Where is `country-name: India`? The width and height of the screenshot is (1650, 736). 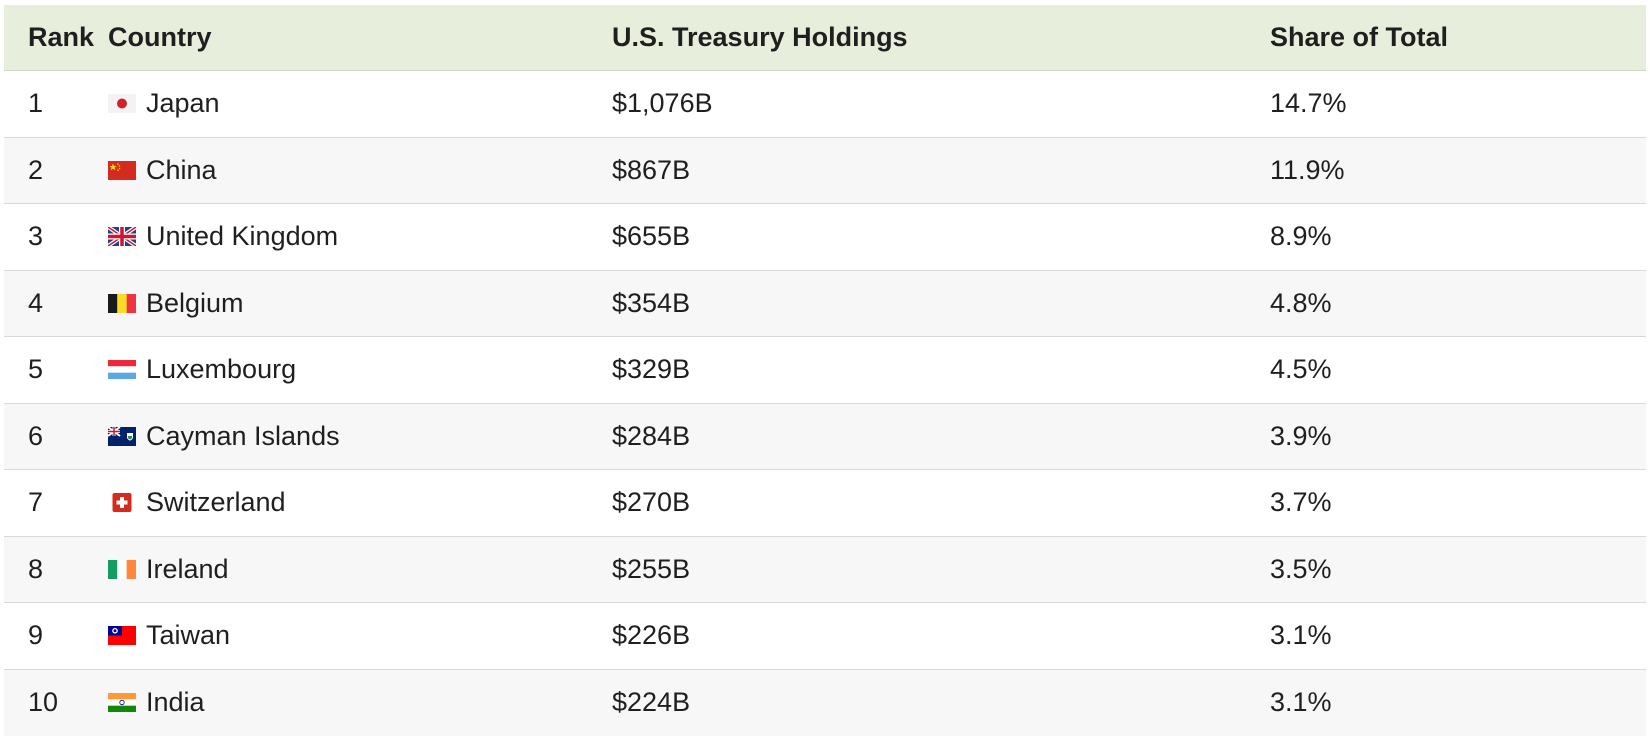 country-name: India is located at coordinates (175, 702).